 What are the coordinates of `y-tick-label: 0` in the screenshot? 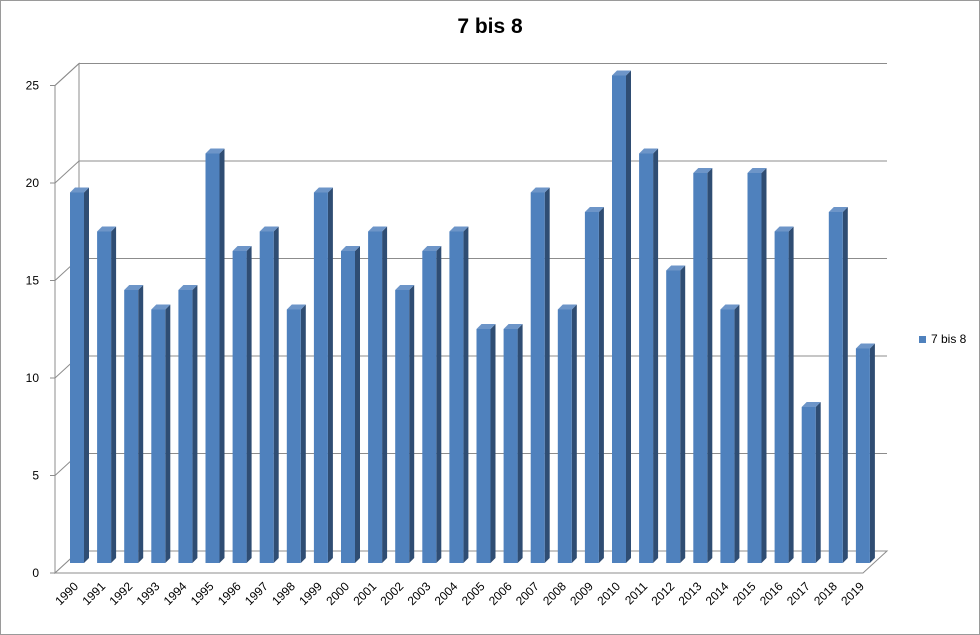 It's located at (35, 573).